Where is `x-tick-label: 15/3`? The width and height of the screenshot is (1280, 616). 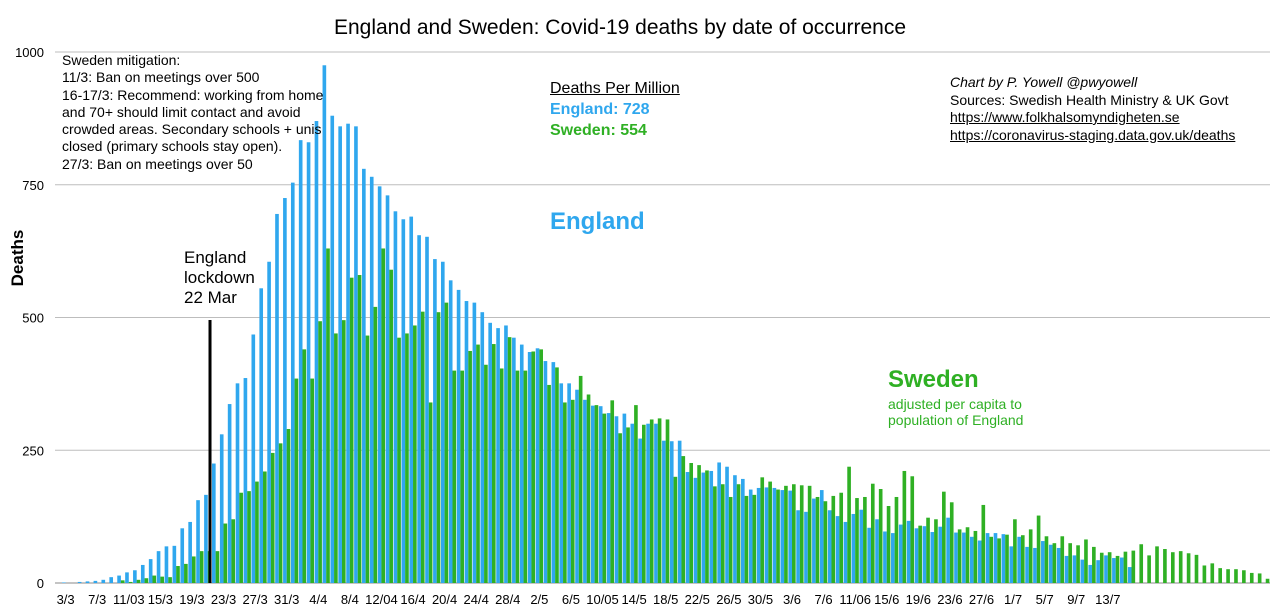
x-tick-label: 15/3 is located at coordinates (160, 599).